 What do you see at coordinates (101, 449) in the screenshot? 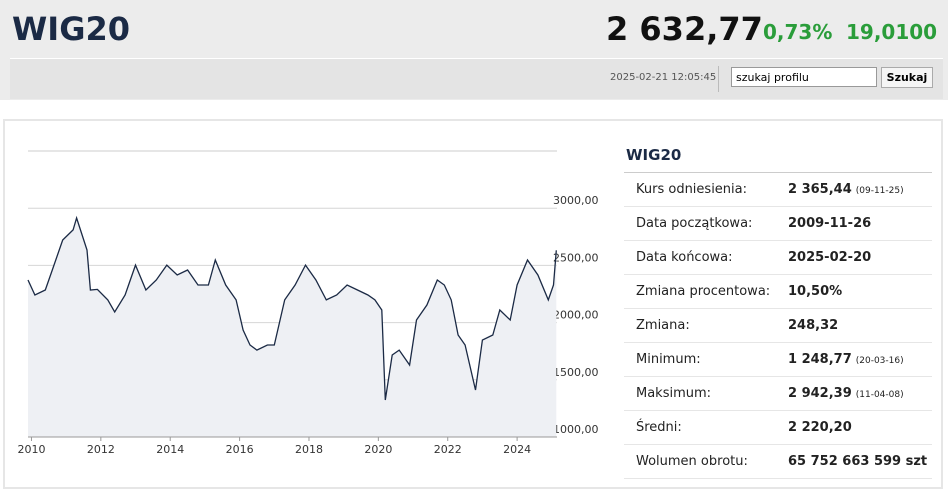
I see `x-tick-label: 2012` at bounding box center [101, 449].